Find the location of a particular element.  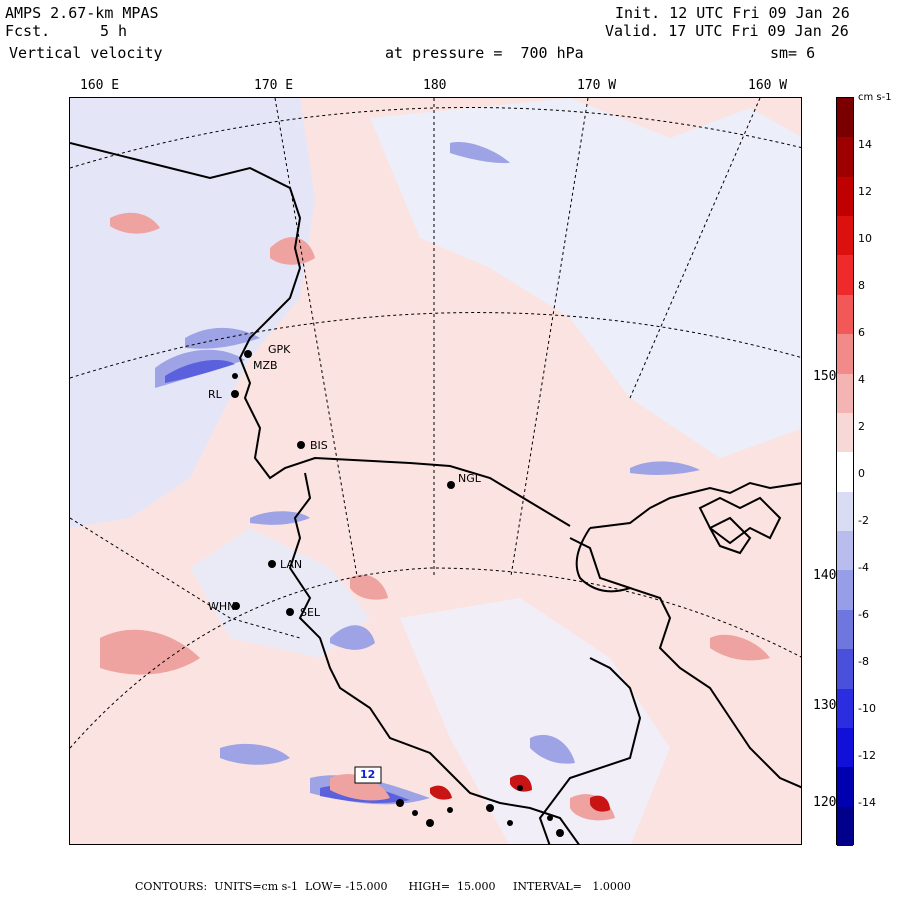

station-markers is located at coordinates (343, 483).